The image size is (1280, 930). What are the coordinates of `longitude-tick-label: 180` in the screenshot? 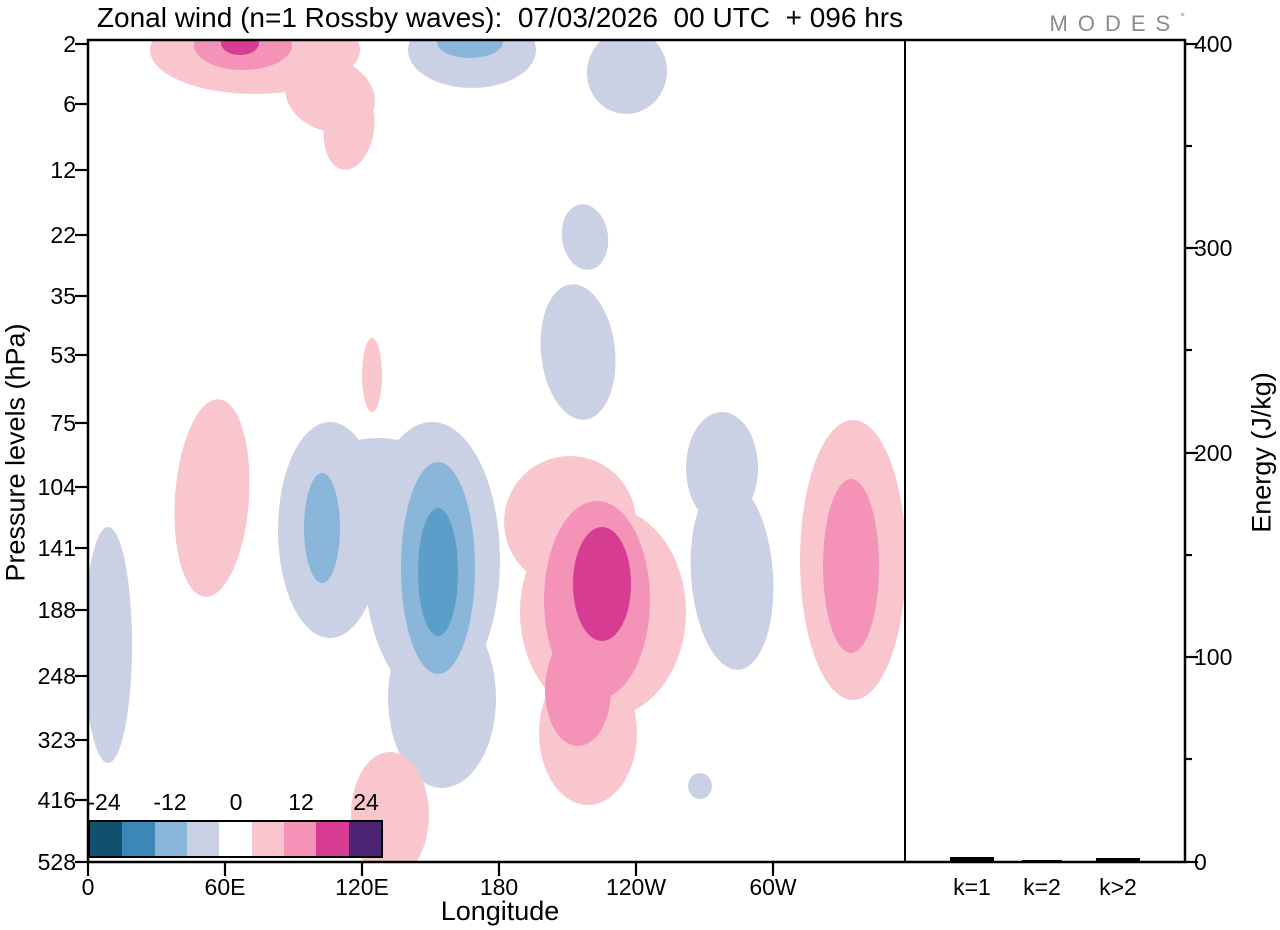 It's located at (499, 887).